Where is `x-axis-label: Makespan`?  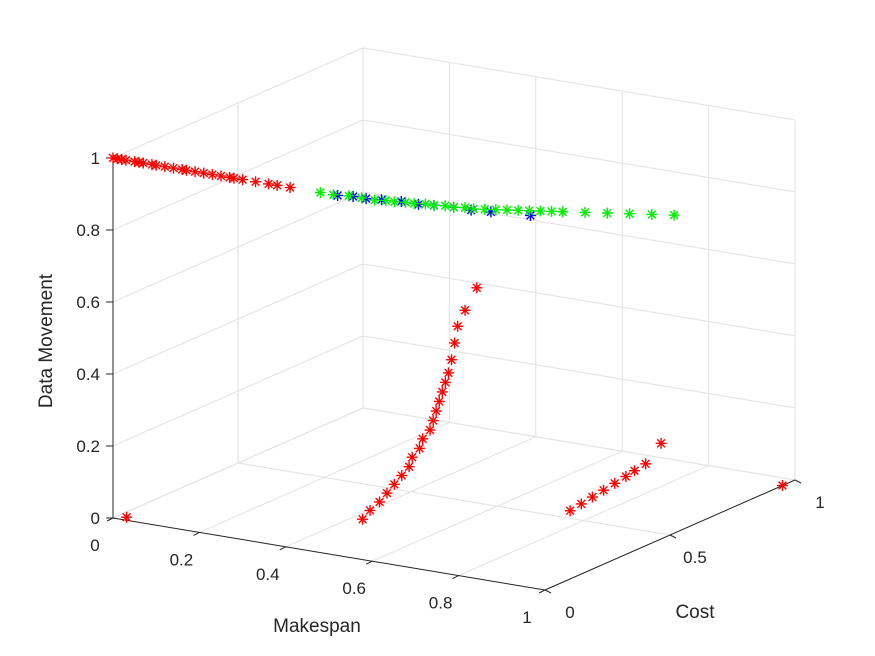
x-axis-label: Makespan is located at coordinates (317, 626).